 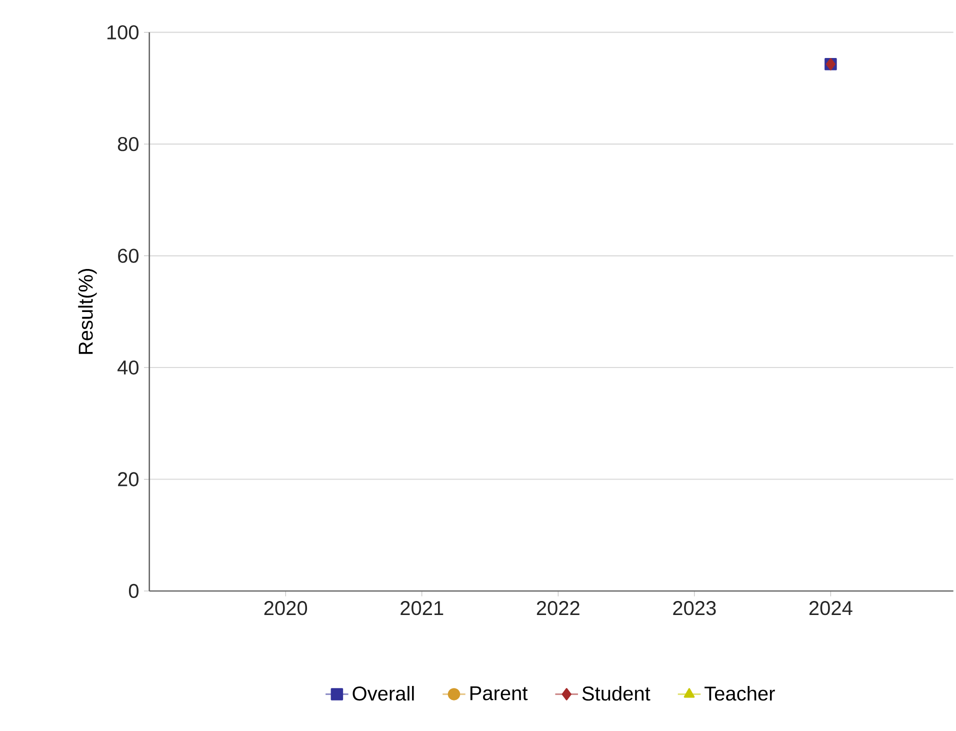 What do you see at coordinates (616, 693) in the screenshot?
I see `legend-label: Student` at bounding box center [616, 693].